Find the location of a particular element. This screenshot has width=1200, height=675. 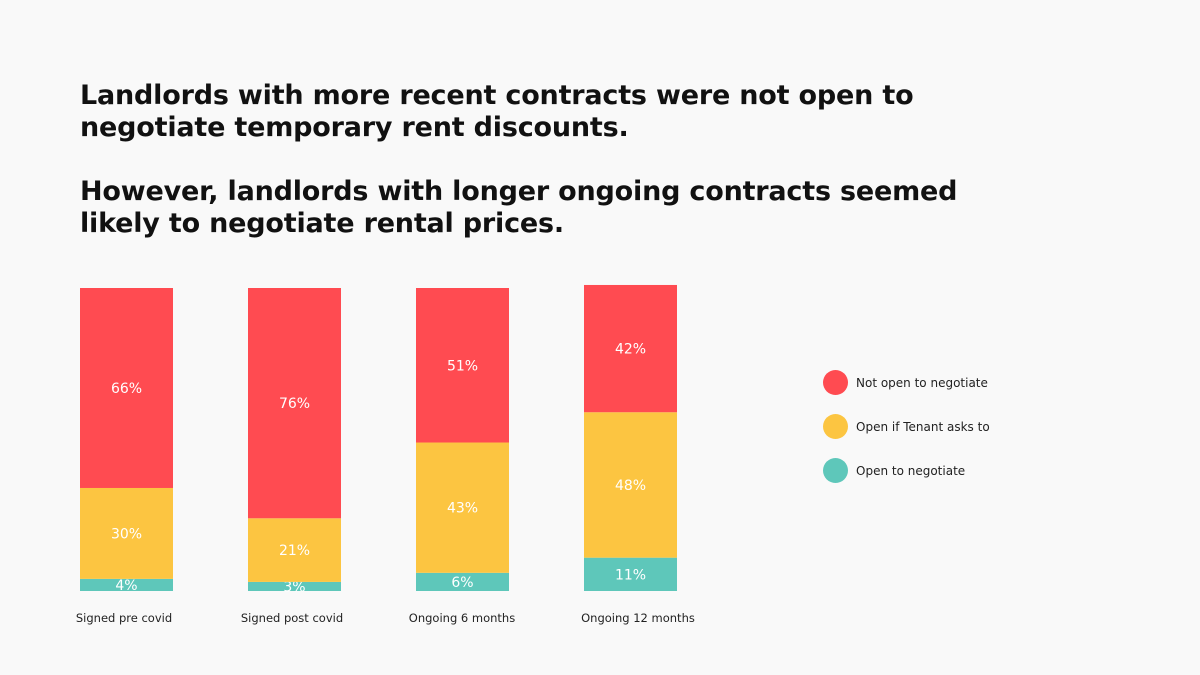

data-label-signed-pre-covid-not-open-to-negotiate: 66% is located at coordinates (126, 389).